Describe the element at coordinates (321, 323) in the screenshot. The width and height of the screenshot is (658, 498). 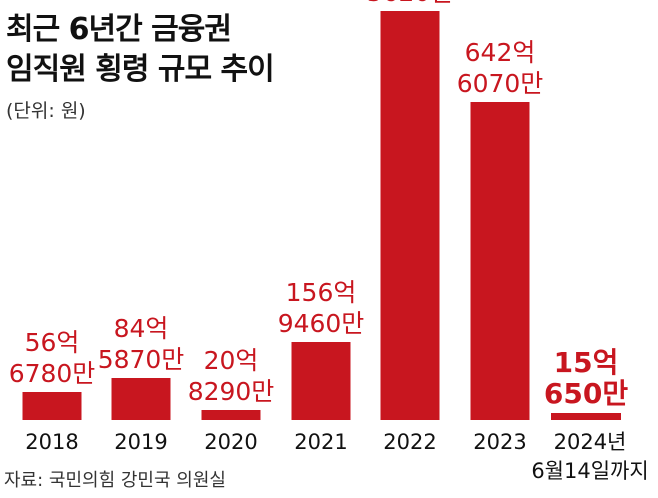
I see `value-label: 9460만` at that location.